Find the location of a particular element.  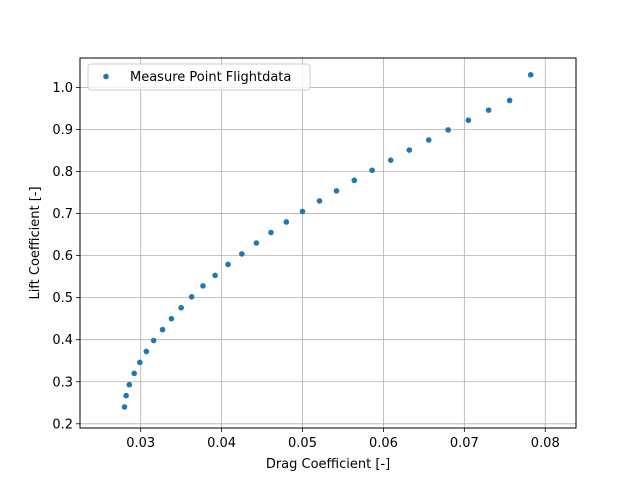

y-tick-label: 0.3 is located at coordinates (62, 382).